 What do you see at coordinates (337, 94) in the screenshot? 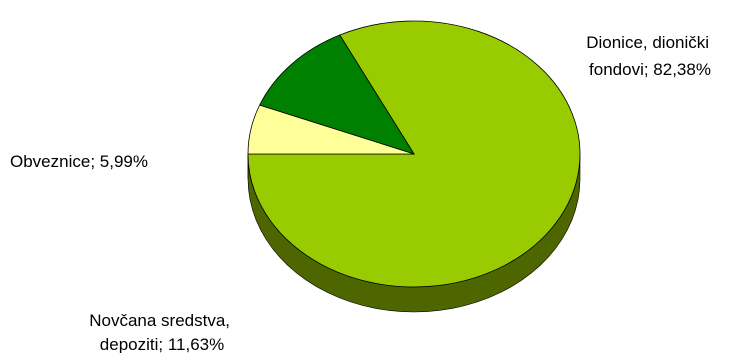
I see `pie-slice-novcana-sredstva-depoziti` at bounding box center [337, 94].